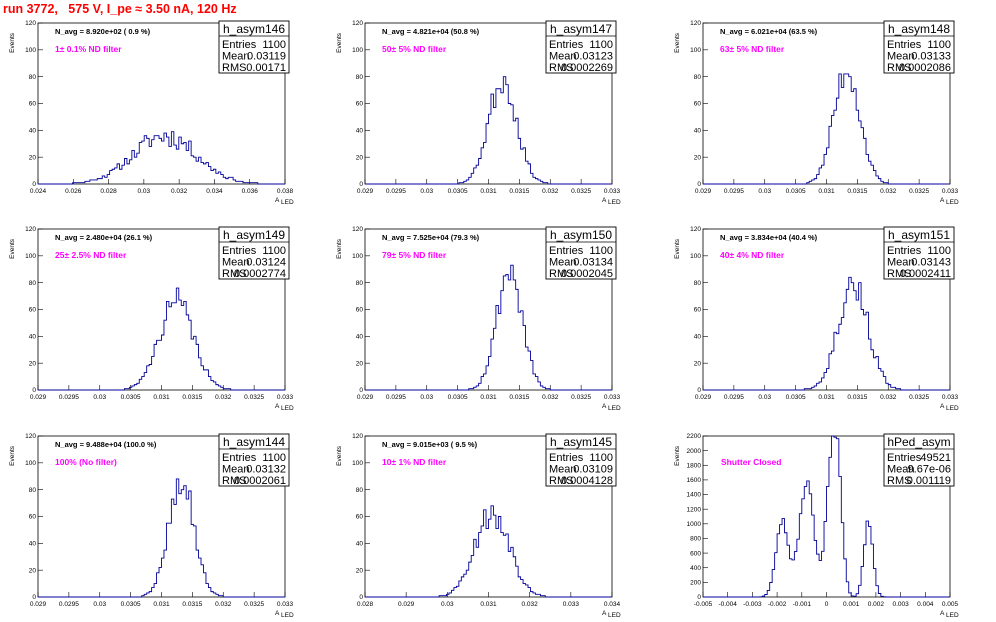 The width and height of the screenshot is (996, 622). I want to click on navg-label: N_avg = 9.488e+04 (100.0 %), so click(106, 444).